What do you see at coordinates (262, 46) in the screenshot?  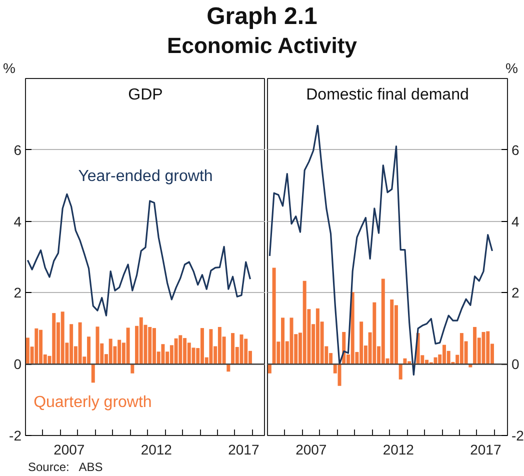 I see `chart-subtitle: Economic Activity` at bounding box center [262, 46].